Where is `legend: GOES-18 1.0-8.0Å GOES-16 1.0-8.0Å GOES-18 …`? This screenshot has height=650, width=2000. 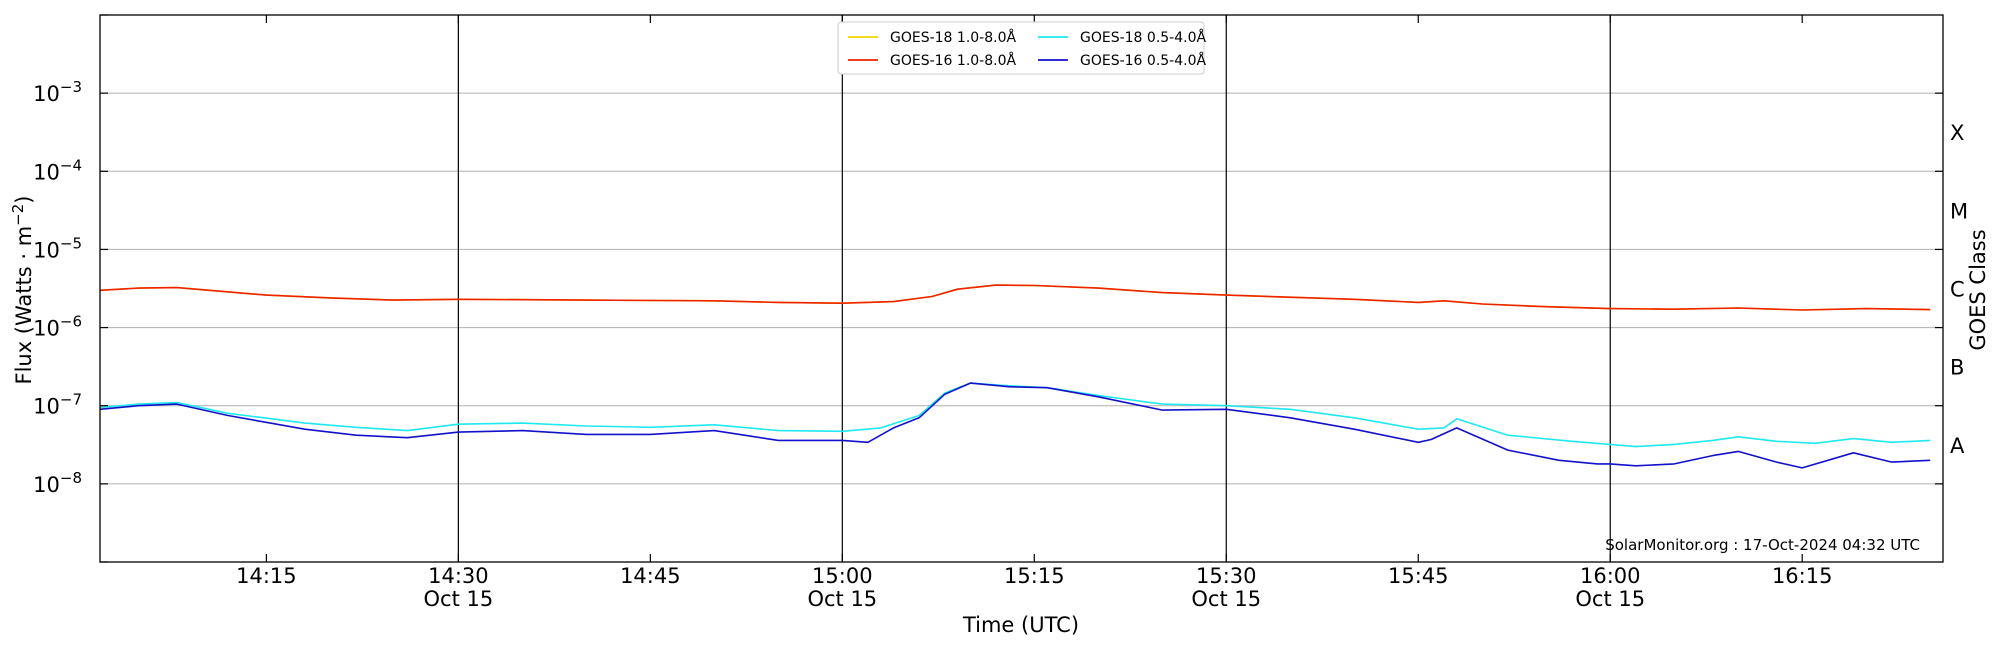 legend: GOES-18 1.0-8.0Å GOES-16 1.0-8.0Å GOES-18 … is located at coordinates (1021, 48).